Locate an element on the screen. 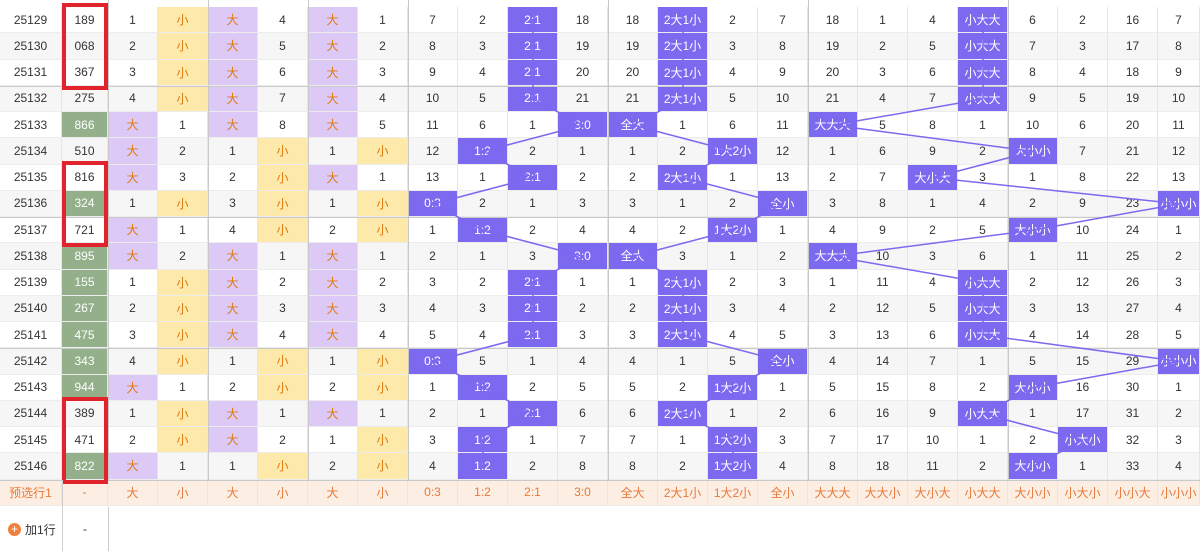 The height and width of the screenshot is (551, 1200). table-cell: 9 is located at coordinates (1033, 98).